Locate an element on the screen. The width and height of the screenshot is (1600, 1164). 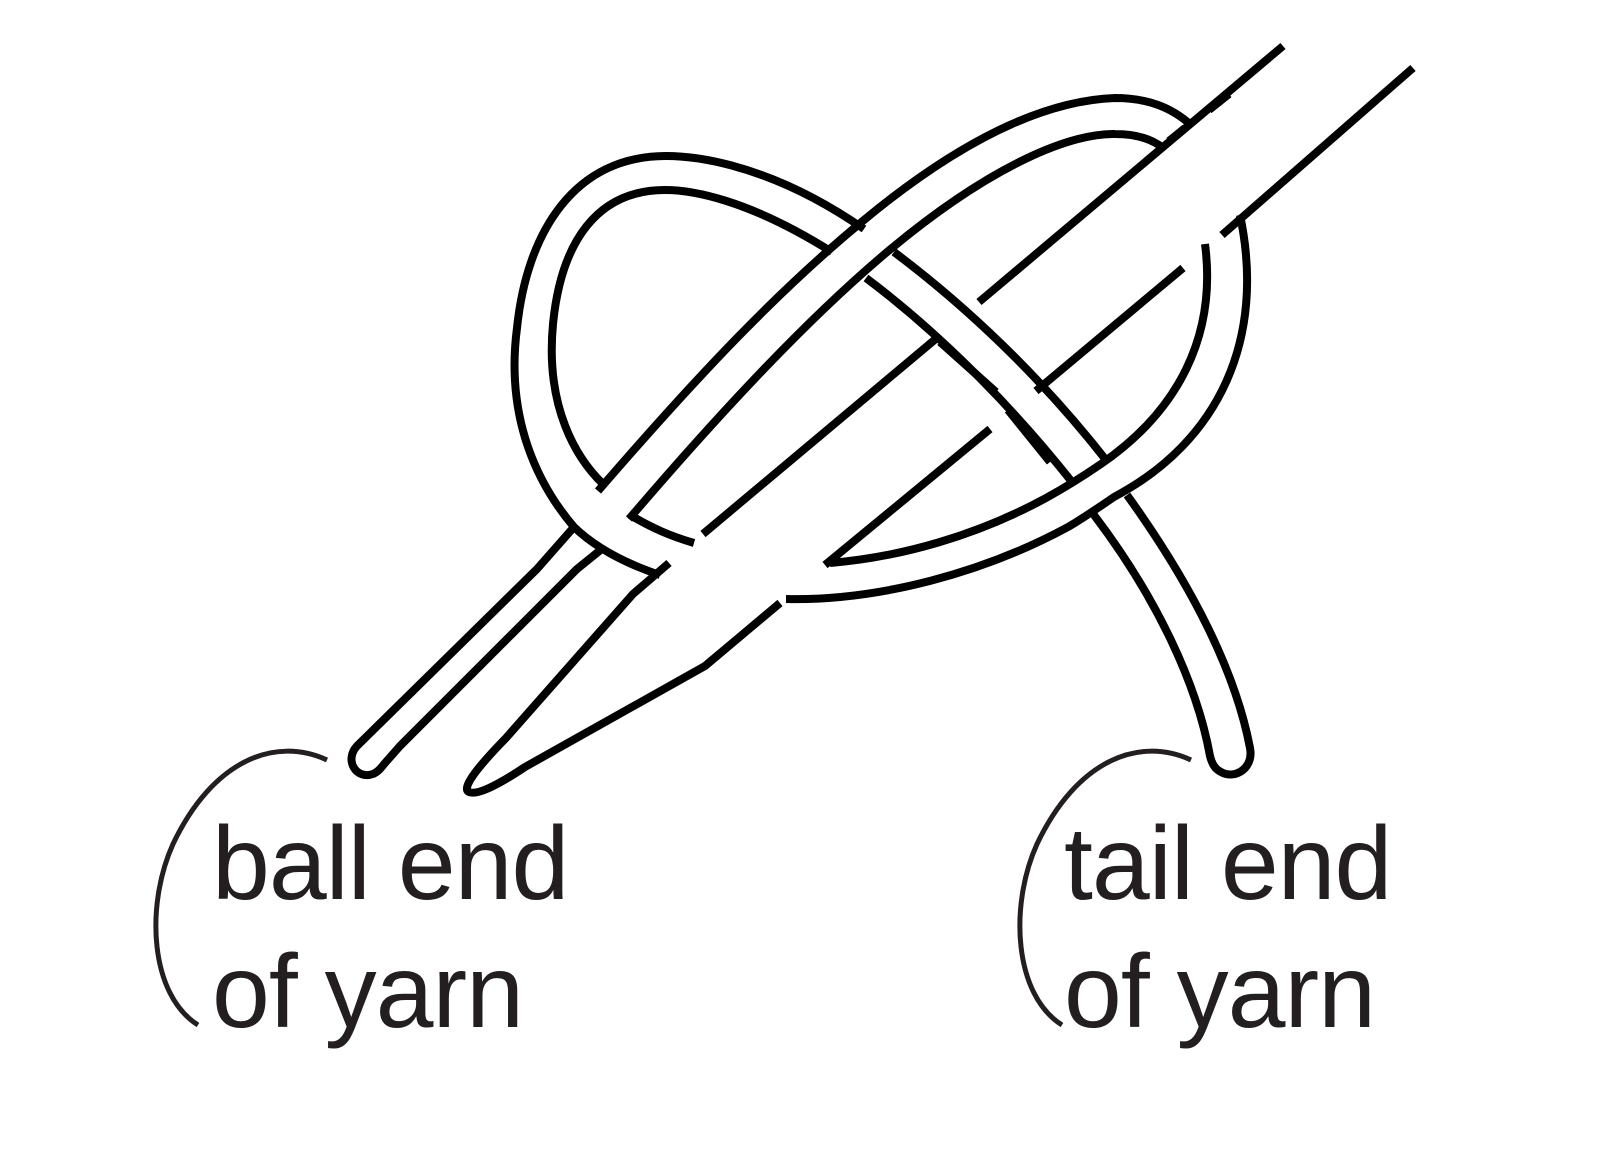
yarn-tail-end is located at coordinates (1172, 635).